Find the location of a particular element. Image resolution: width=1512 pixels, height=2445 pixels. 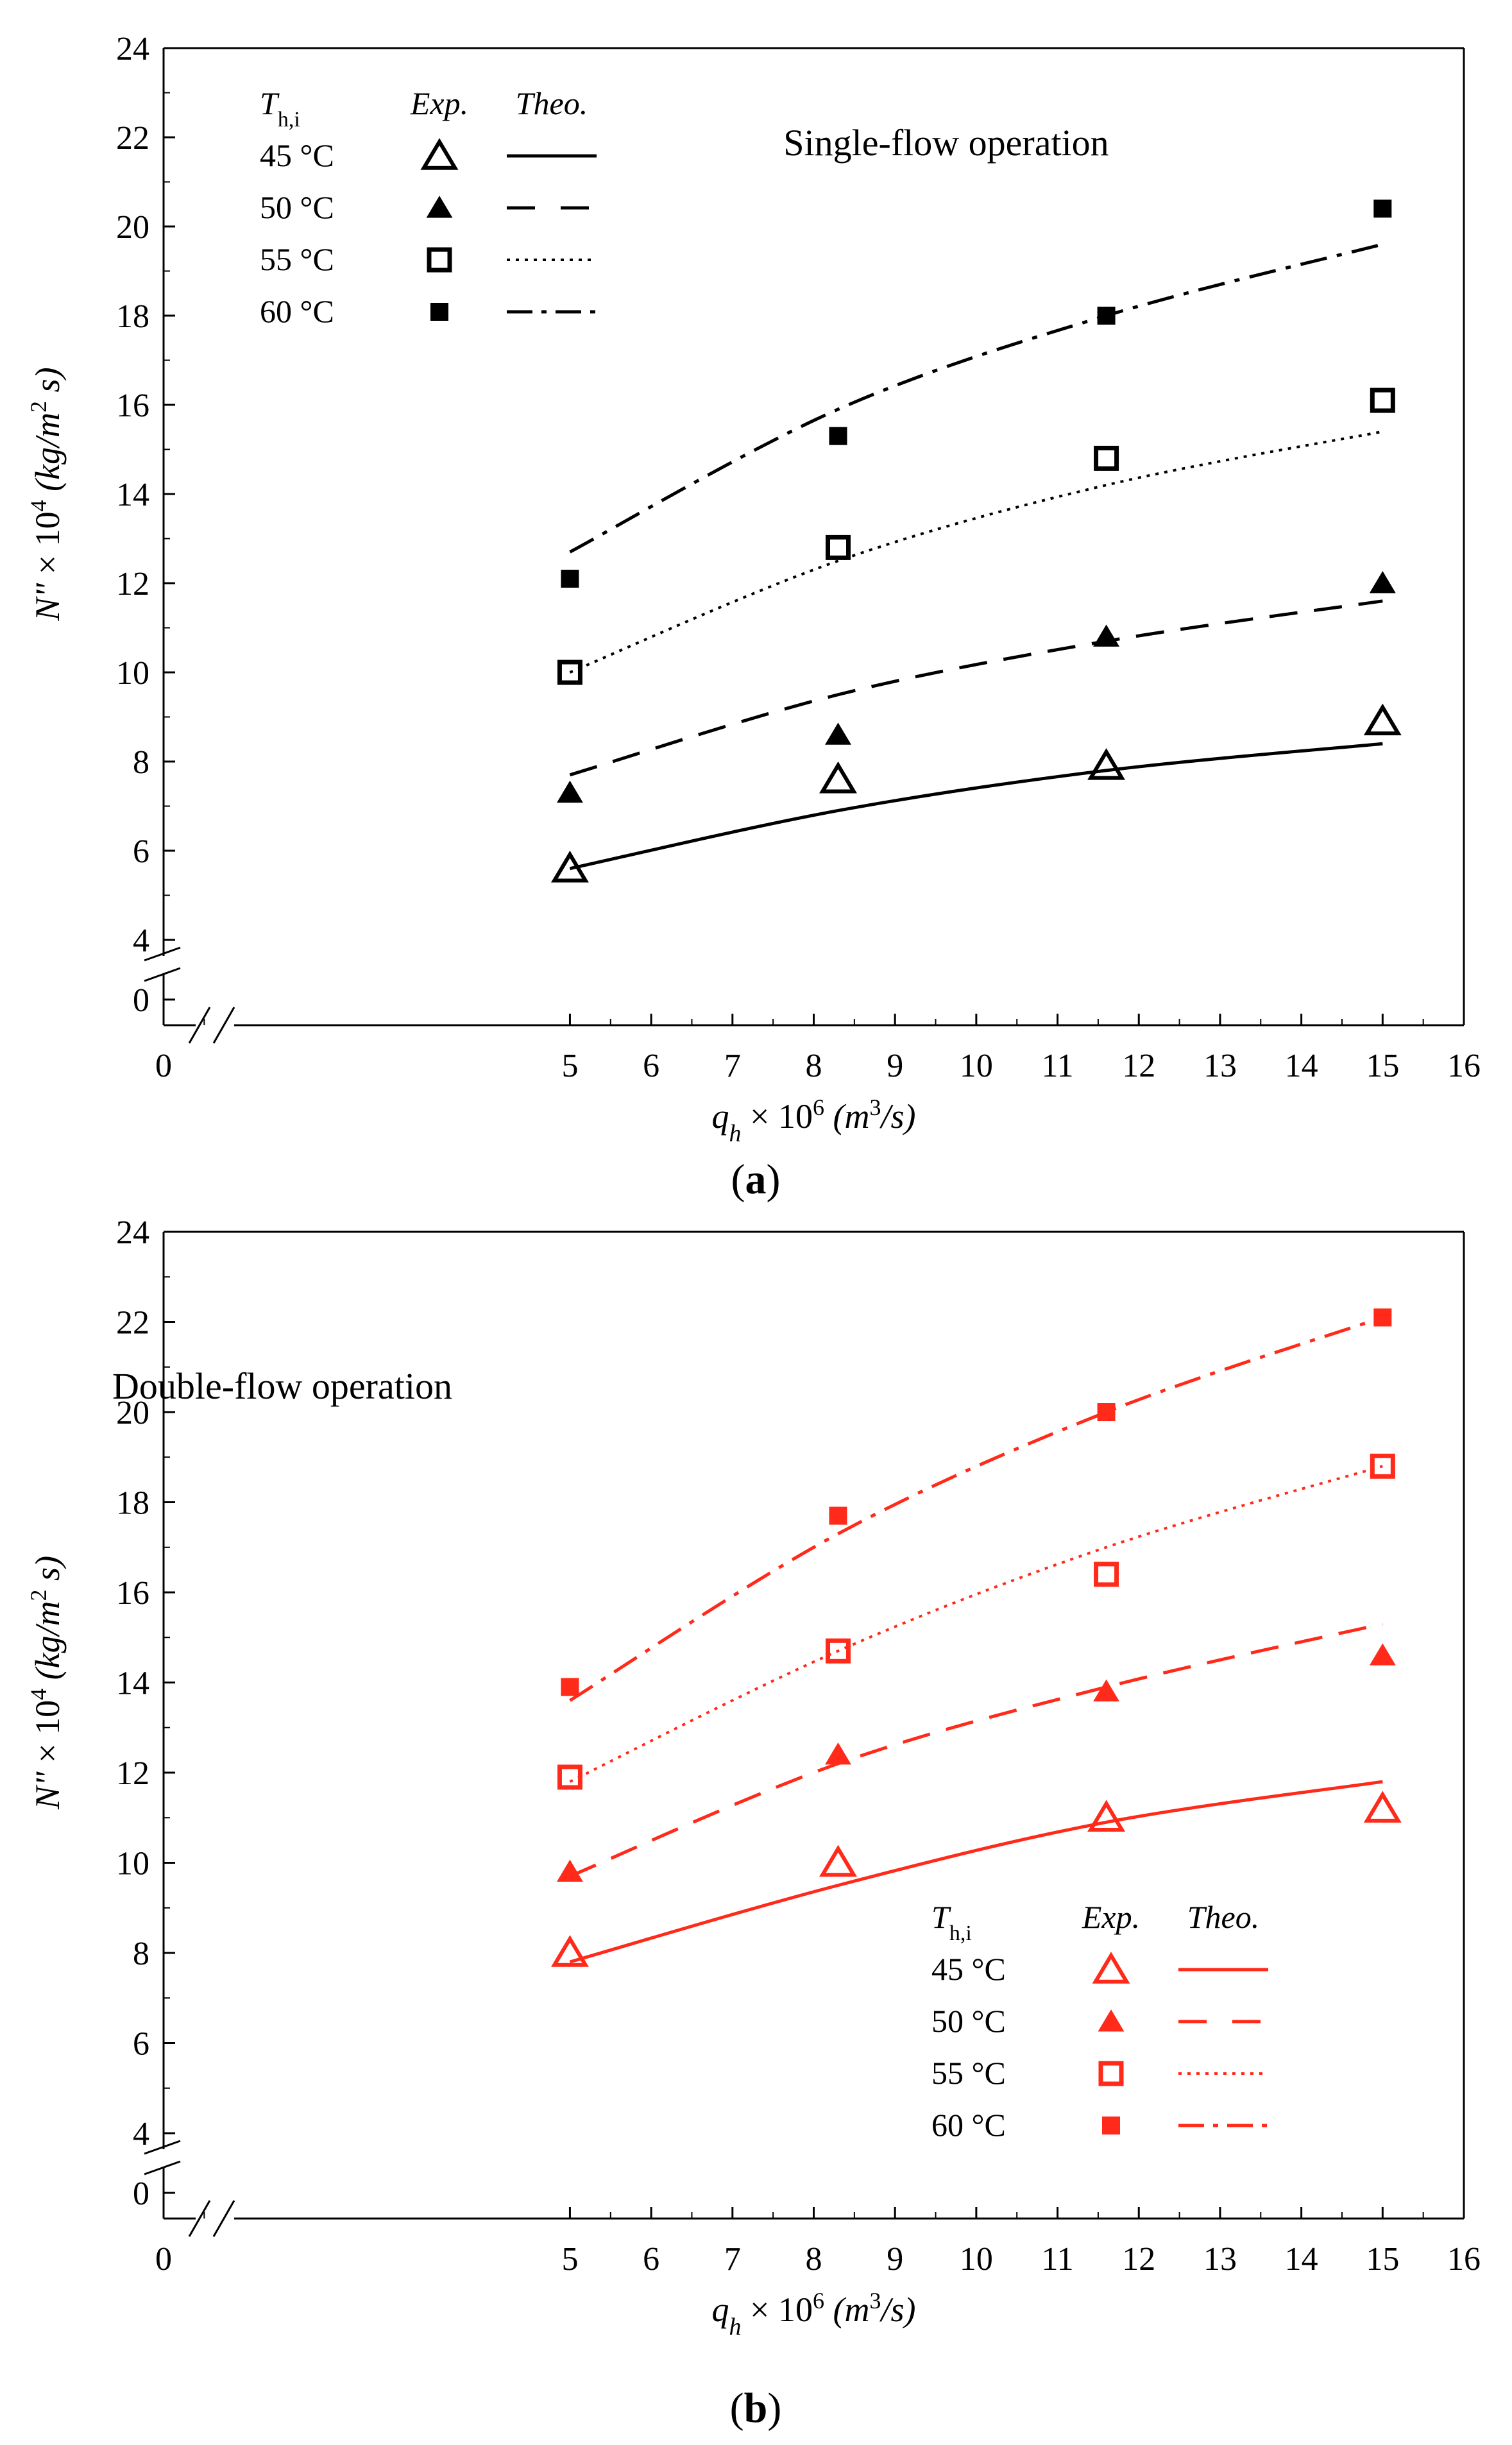

legend-marker-open-triangle is located at coordinates (440, 154).